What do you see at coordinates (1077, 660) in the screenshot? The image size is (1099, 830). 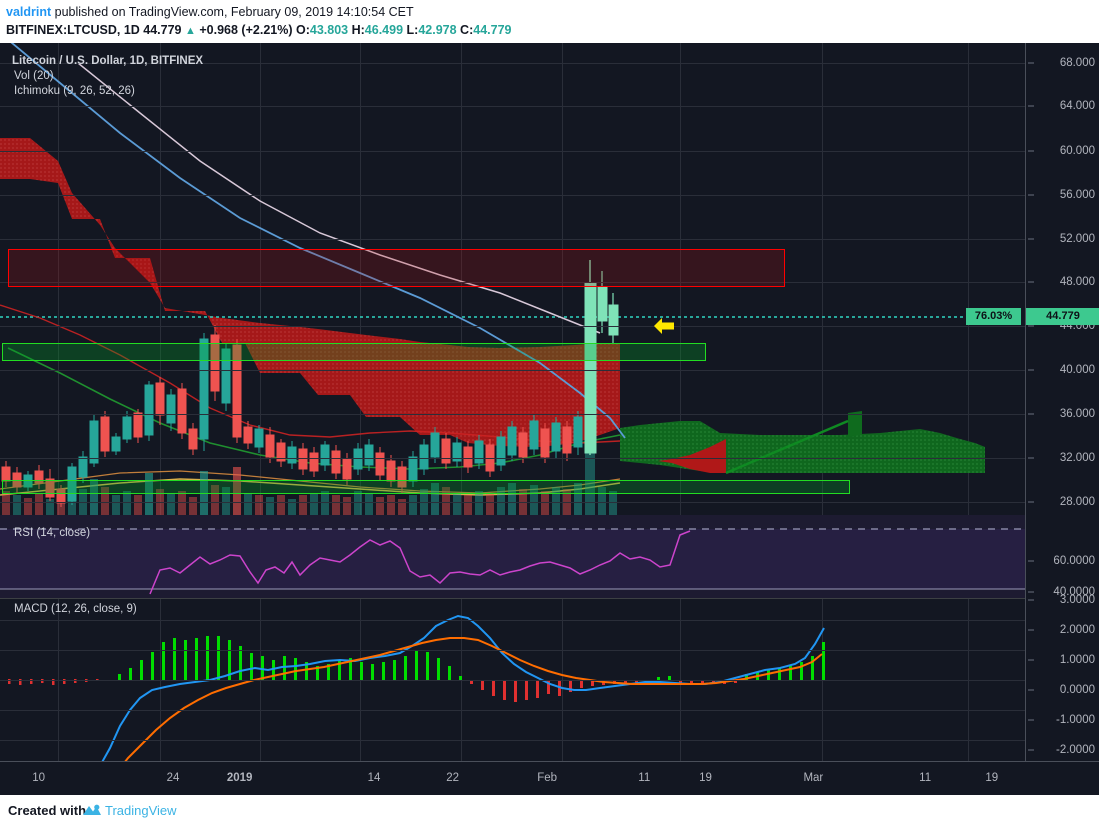 I see `axis-tick: 1.0000` at bounding box center [1077, 660].